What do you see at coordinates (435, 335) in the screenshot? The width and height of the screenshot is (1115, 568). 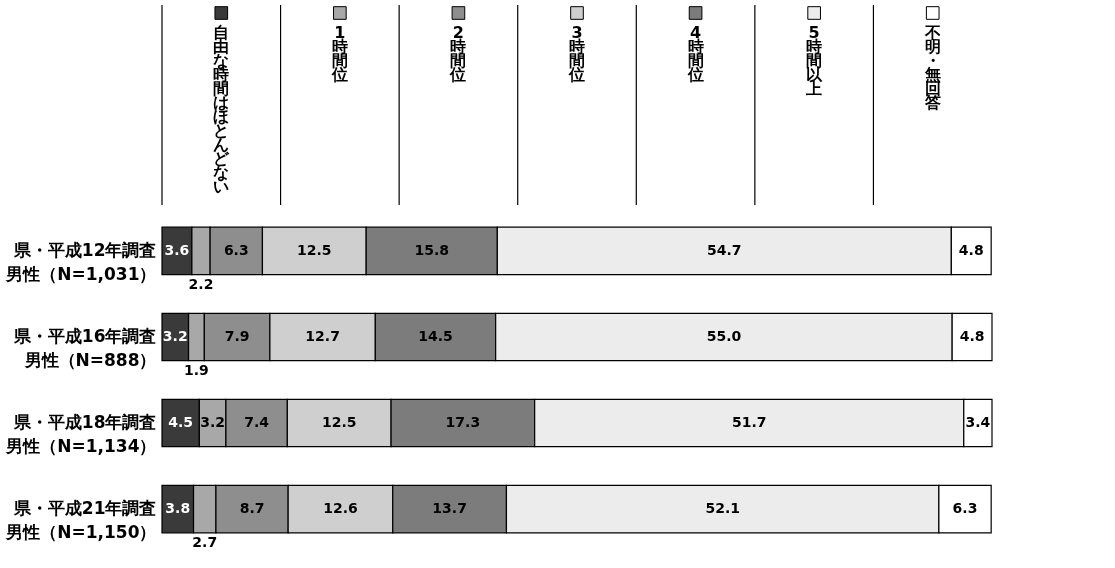 I see `data-label: 14.5` at bounding box center [435, 335].